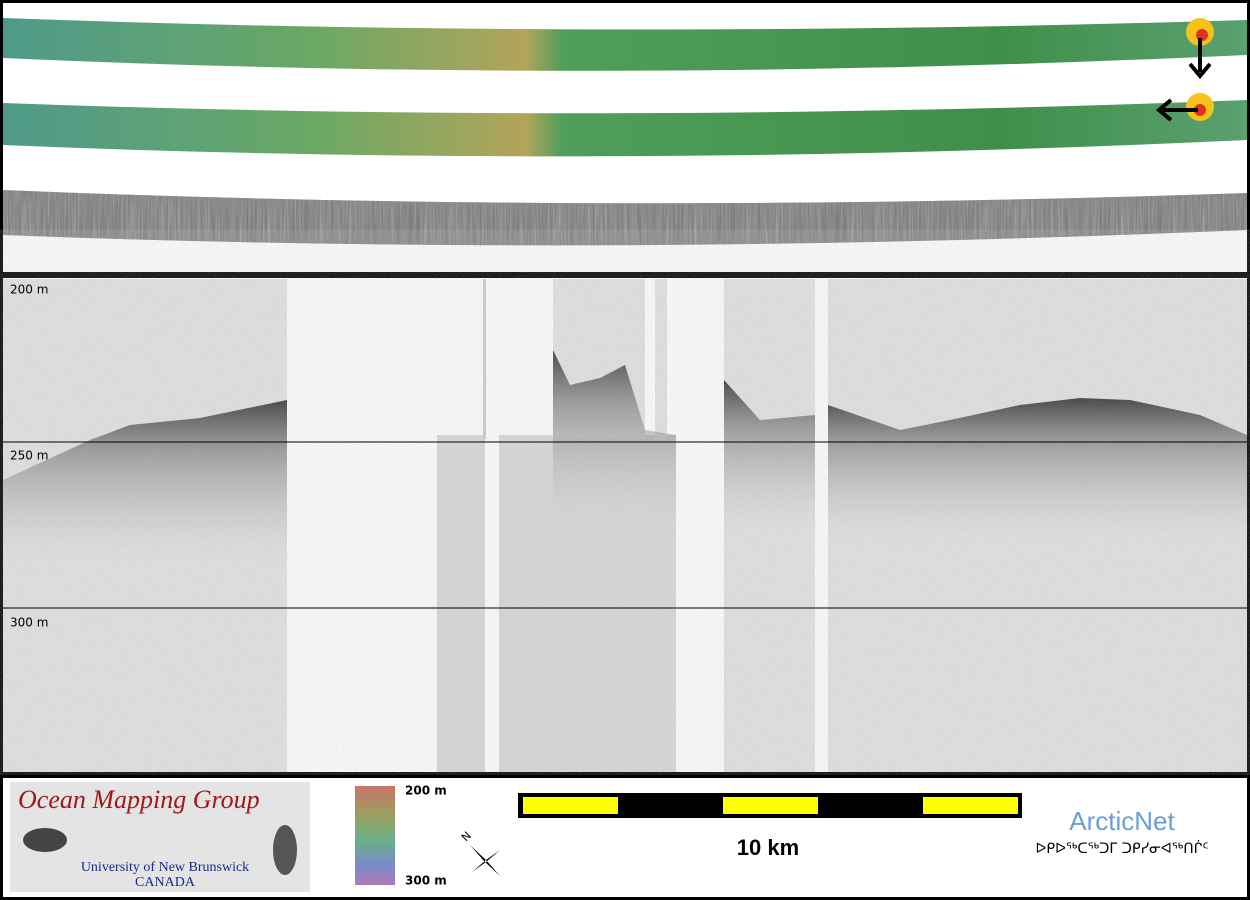 The height and width of the screenshot is (900, 1250). What do you see at coordinates (1122, 848) in the screenshot?
I see `partner-syllabics: ᐅᑭᐅᖅᑕᖅᑐᒥ ᑐᑭᓯᓂᐊᖅᑎᒌᑦ` at bounding box center [1122, 848].